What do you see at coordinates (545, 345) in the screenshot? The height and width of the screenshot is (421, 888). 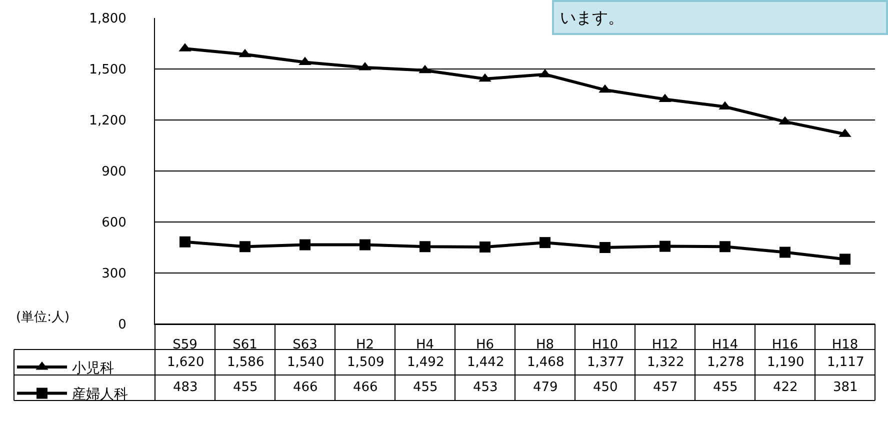 I see `x-tick-label: H8` at bounding box center [545, 345].